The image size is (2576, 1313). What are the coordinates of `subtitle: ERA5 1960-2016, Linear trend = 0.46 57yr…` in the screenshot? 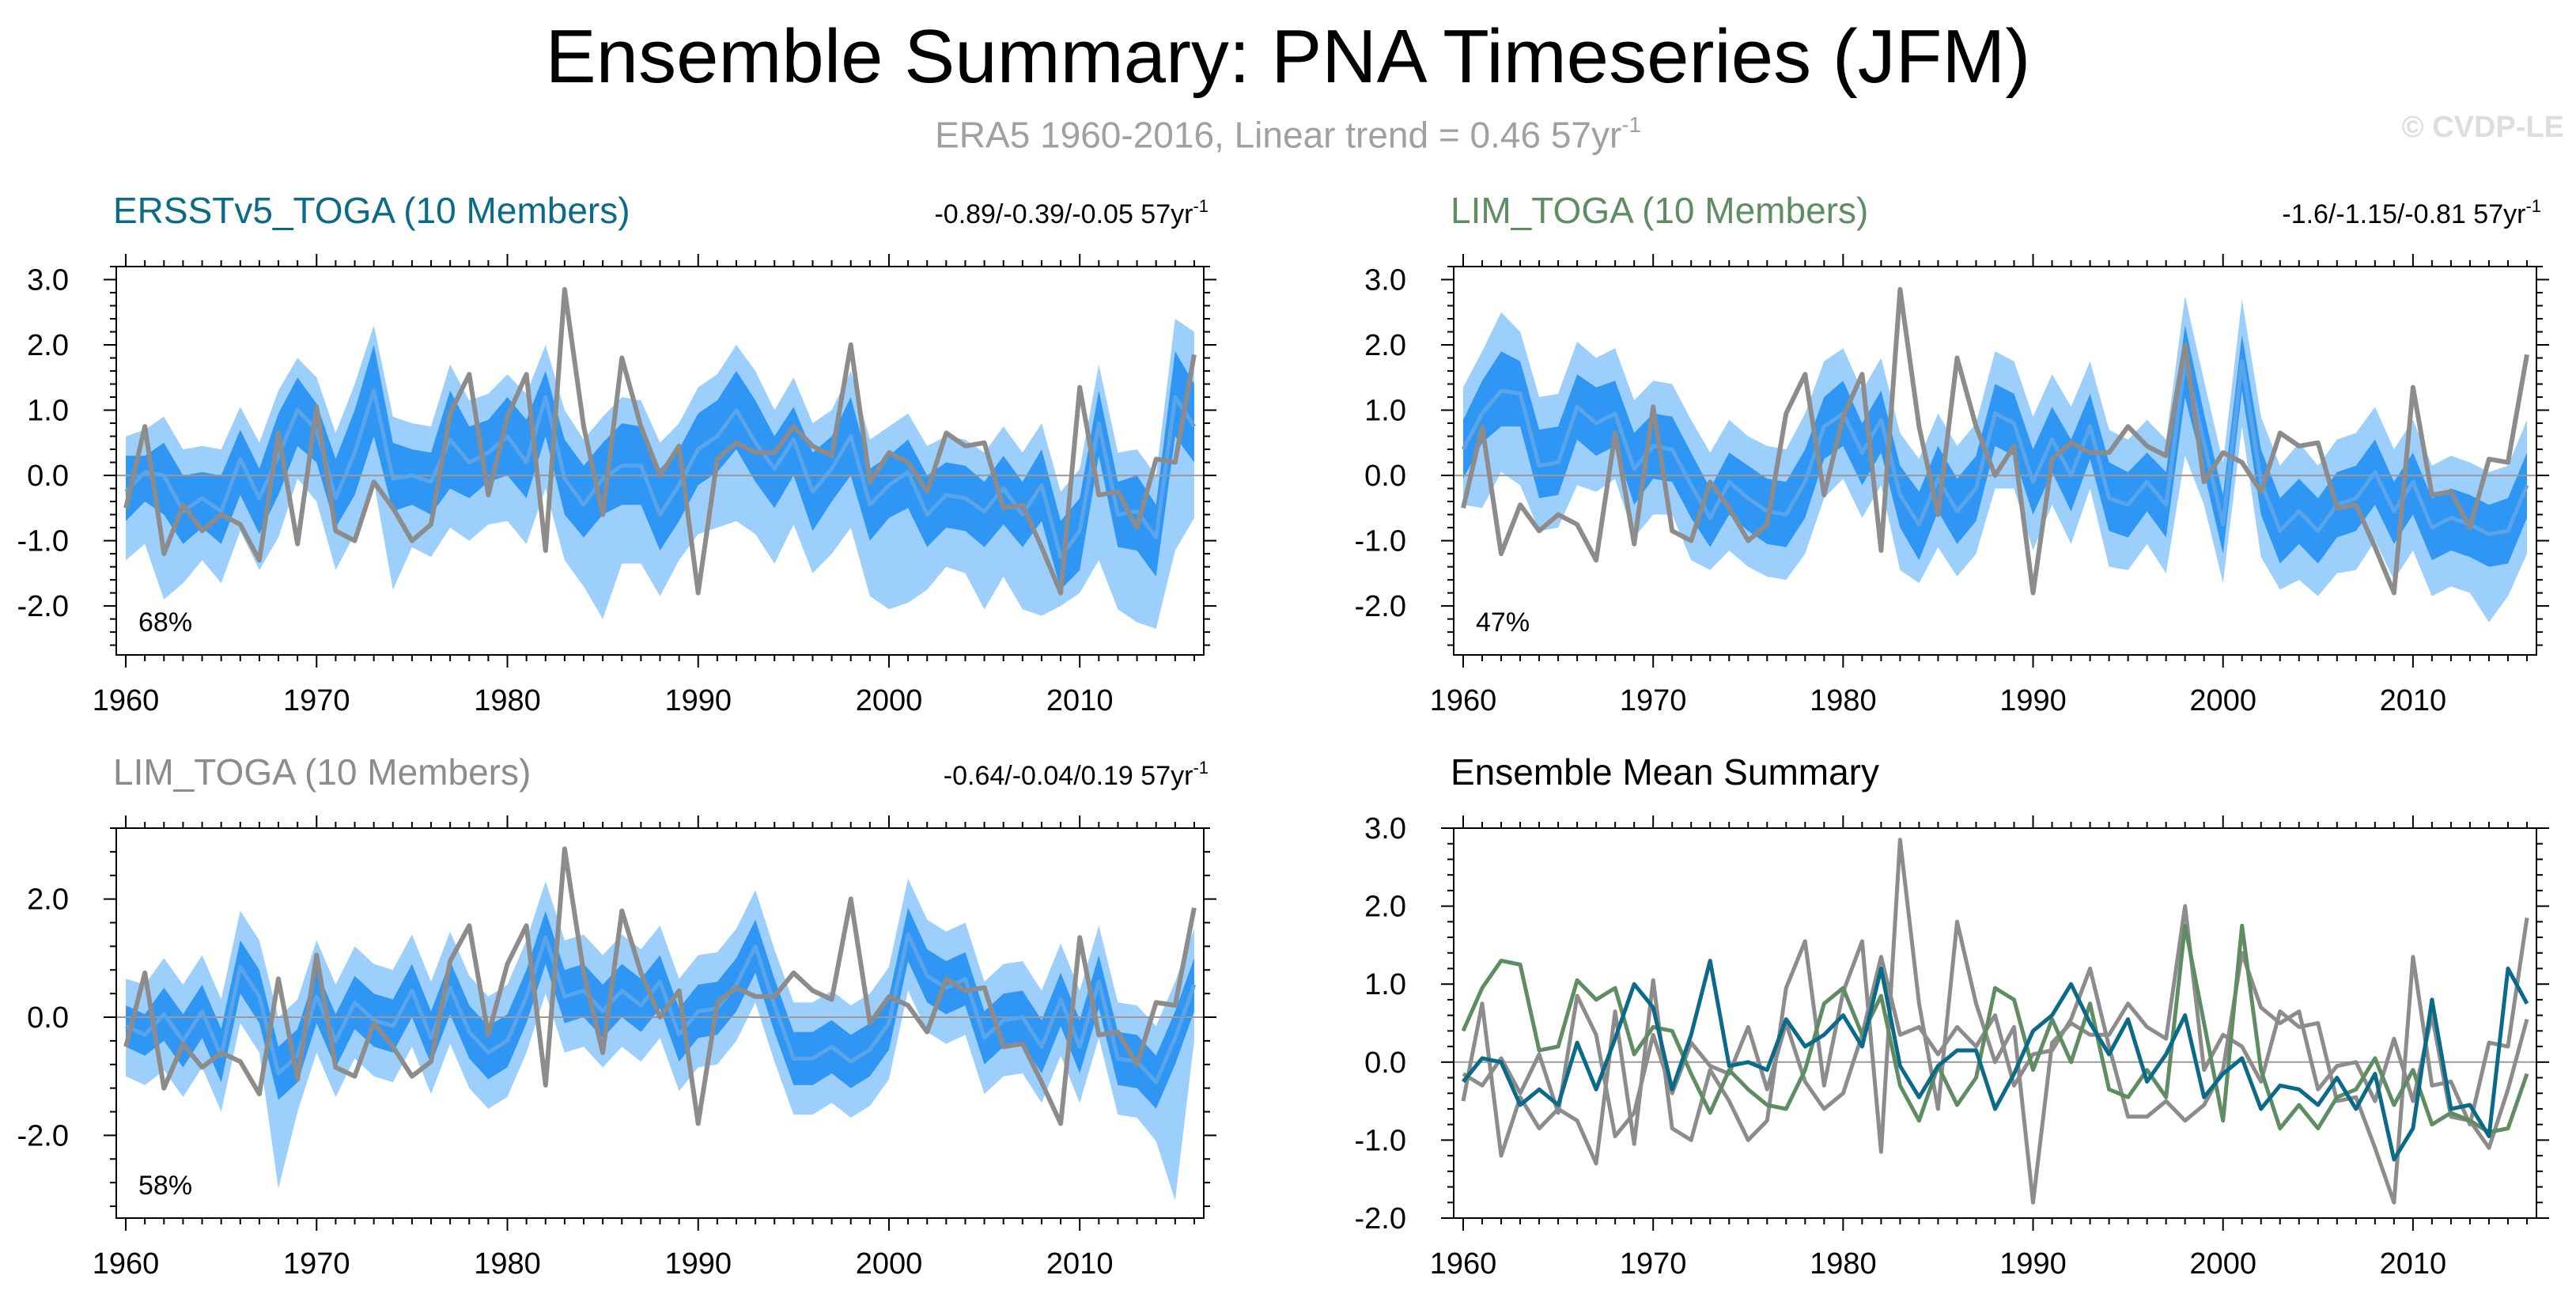 It's located at (1288, 129).